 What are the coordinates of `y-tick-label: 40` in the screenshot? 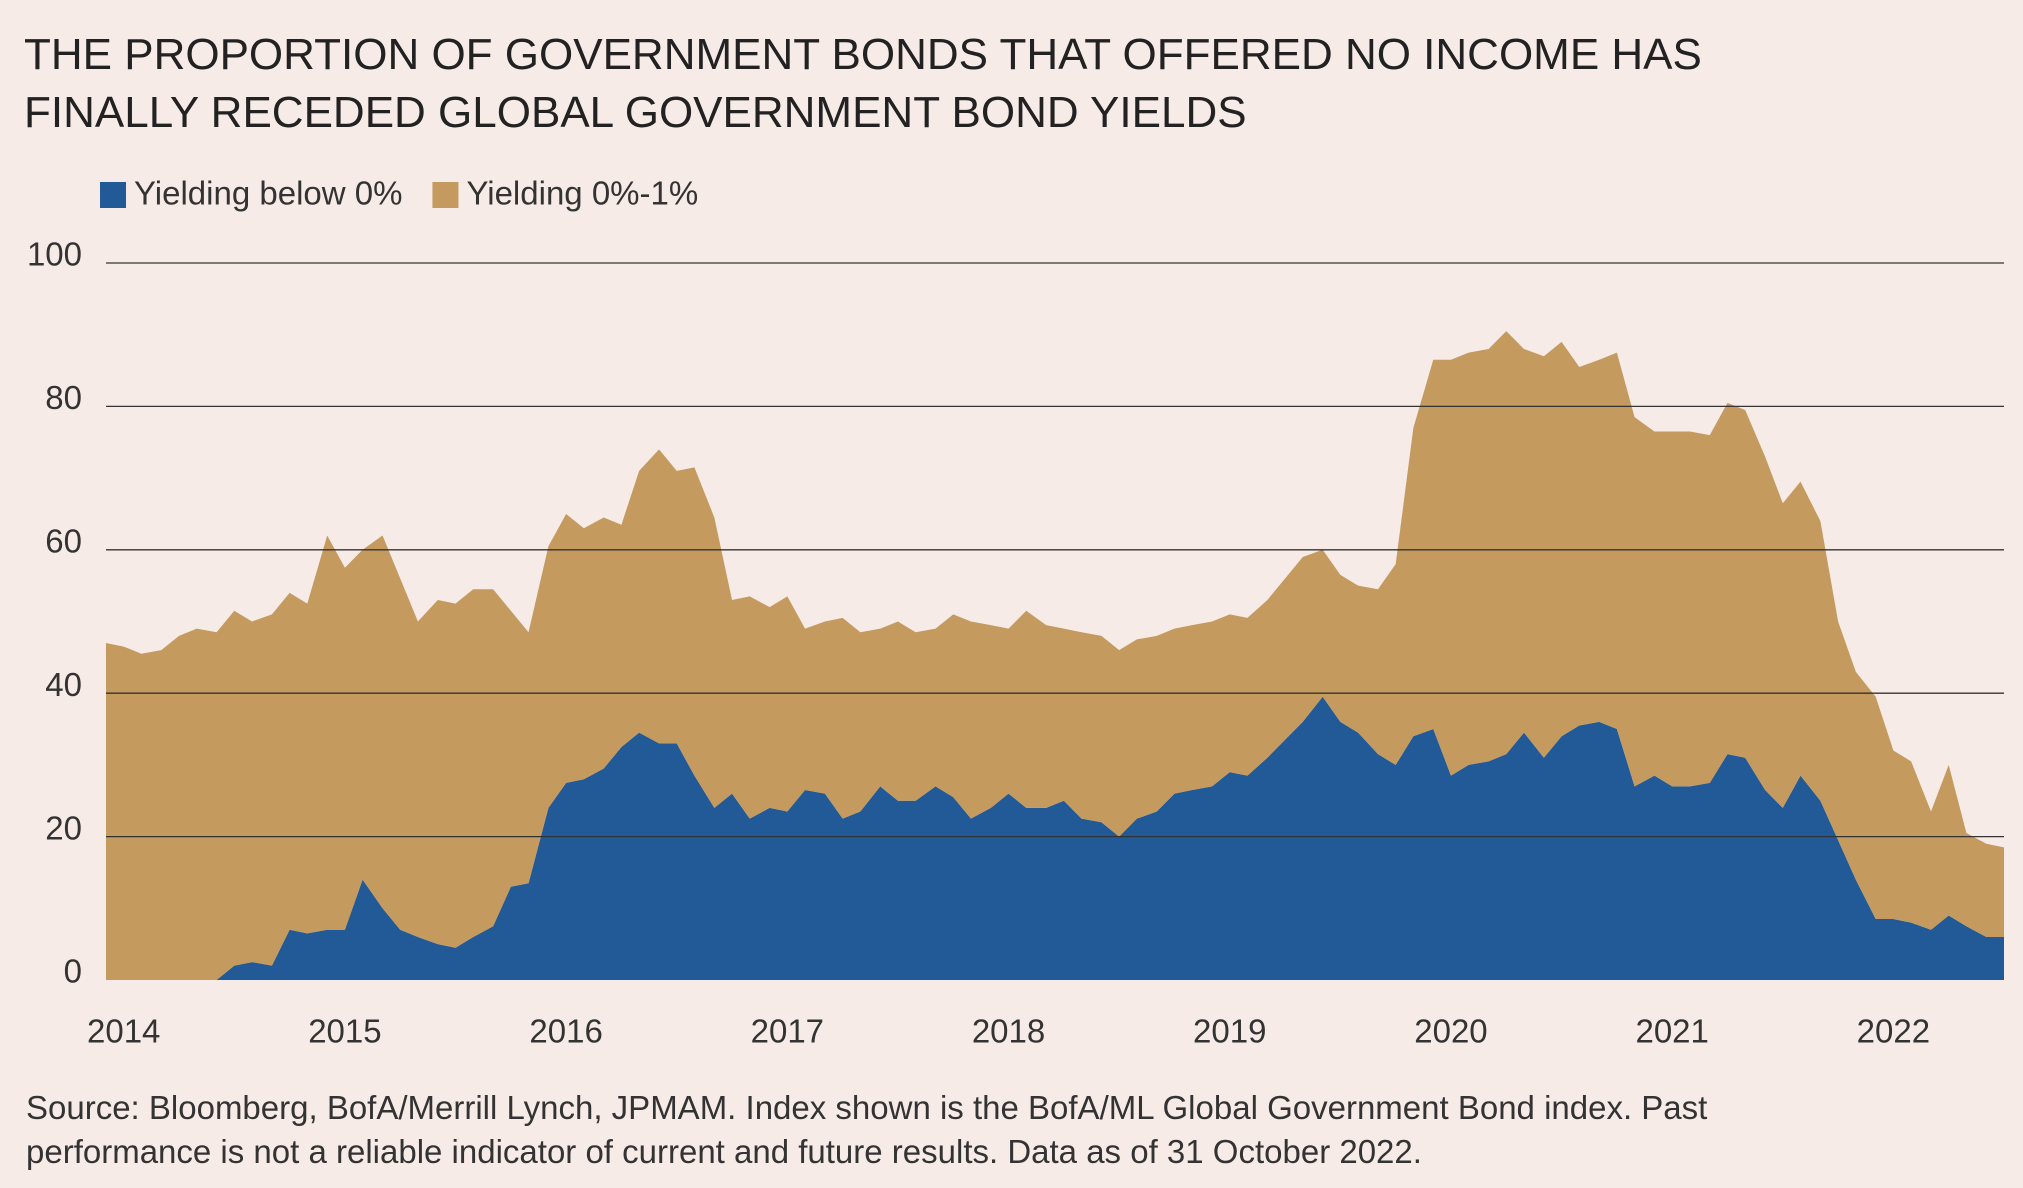 It's located at (63, 684).